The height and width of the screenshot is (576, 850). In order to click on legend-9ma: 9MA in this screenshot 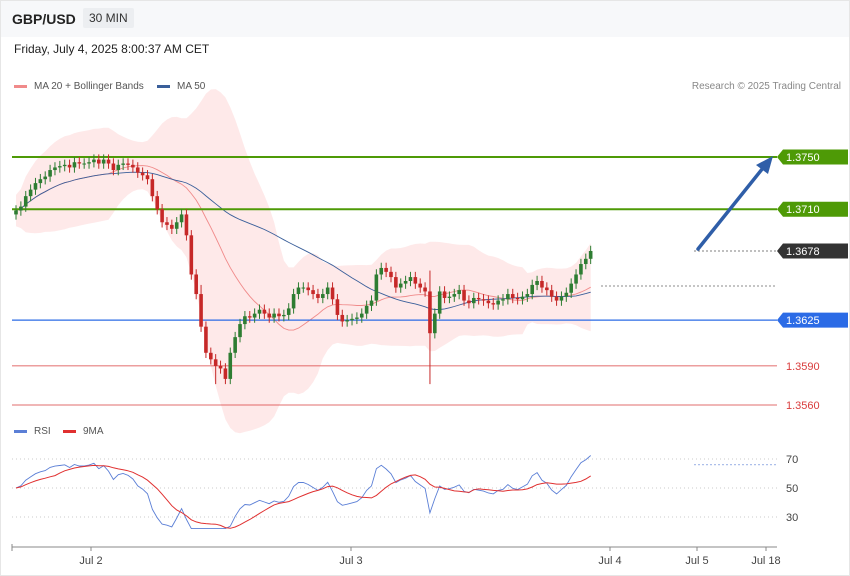, I will do `click(83, 431)`.